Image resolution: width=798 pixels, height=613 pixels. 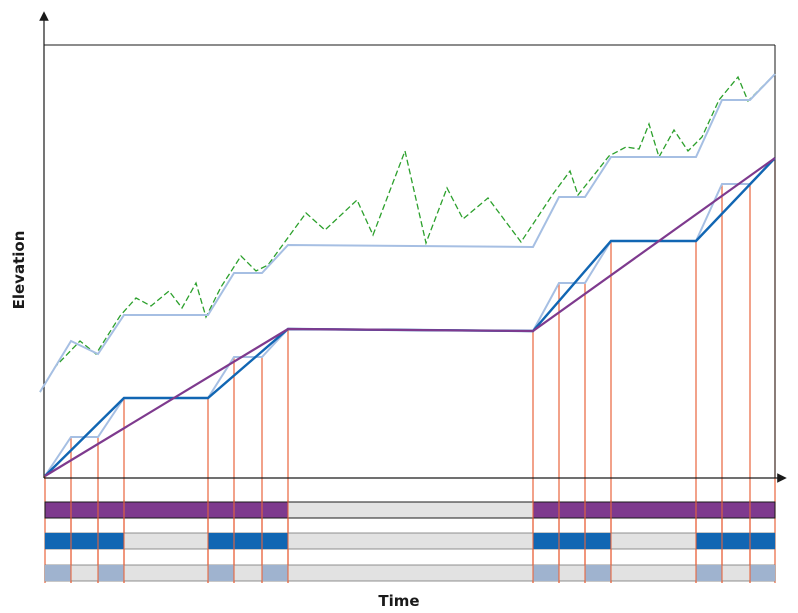 I want to click on guide-lines-overlay, so click(x=410, y=541).